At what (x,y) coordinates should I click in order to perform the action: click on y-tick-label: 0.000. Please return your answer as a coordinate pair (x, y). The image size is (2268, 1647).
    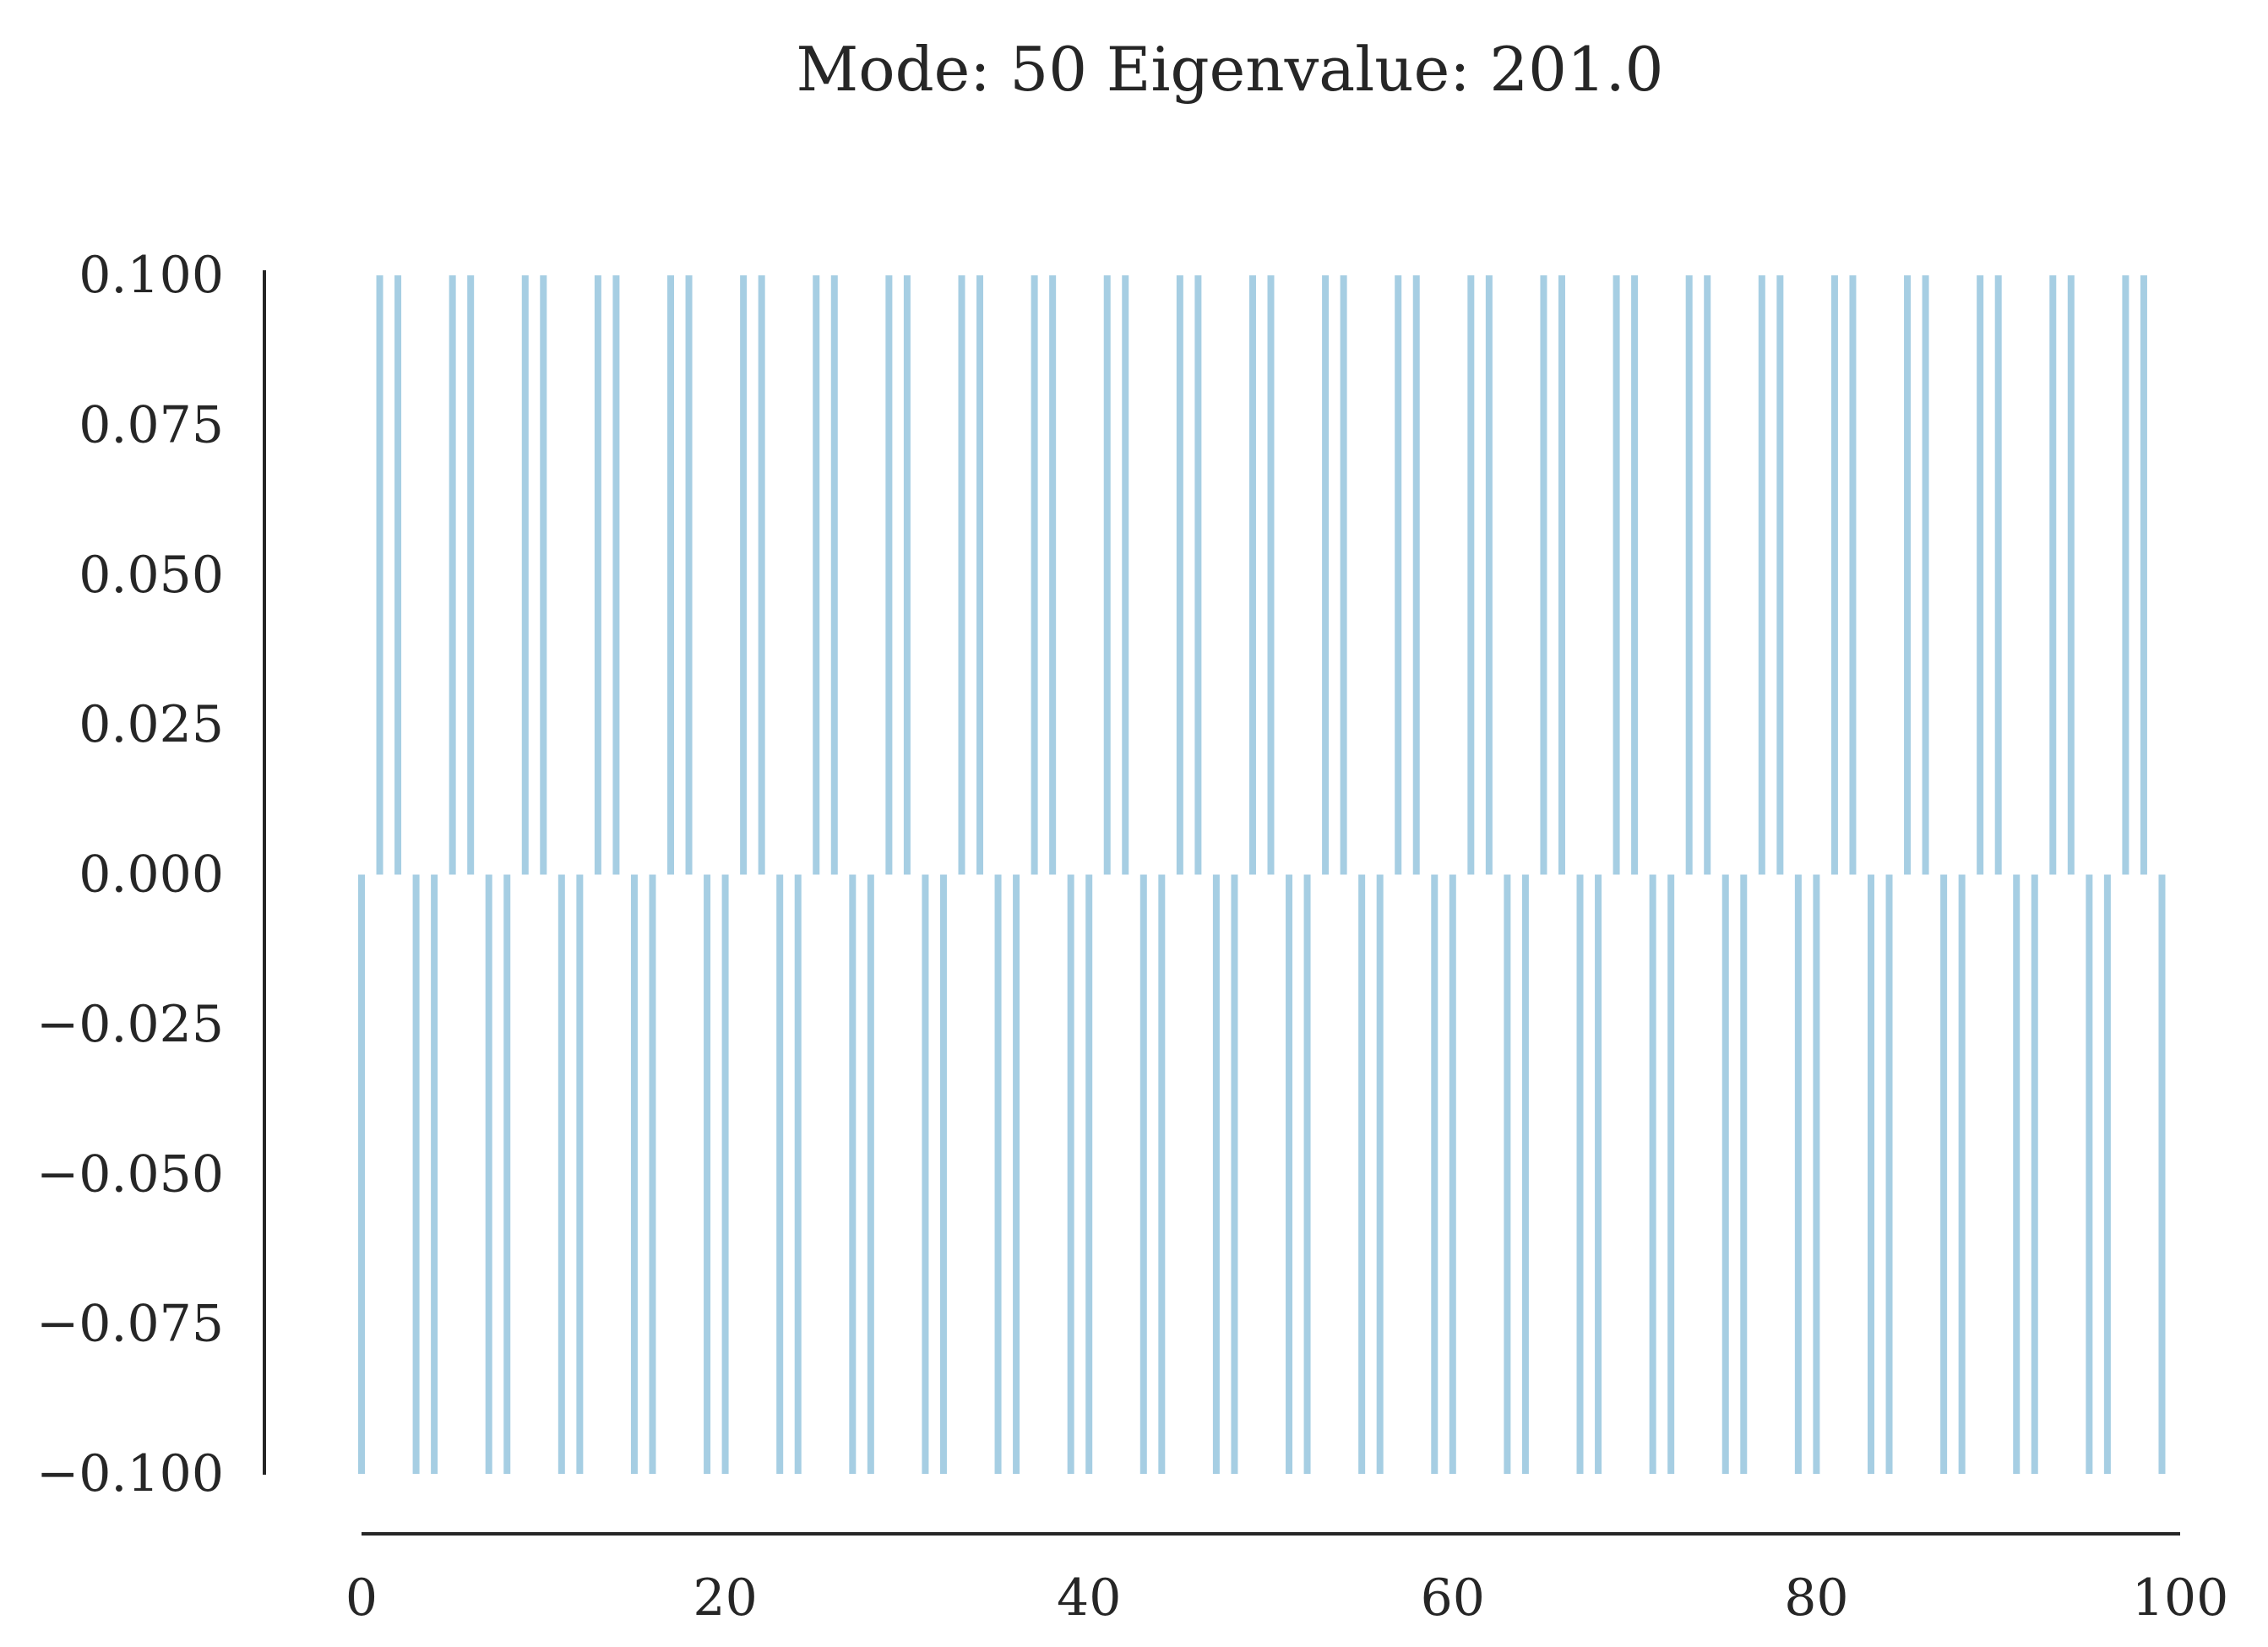
    Looking at the image, I should click on (151, 875).